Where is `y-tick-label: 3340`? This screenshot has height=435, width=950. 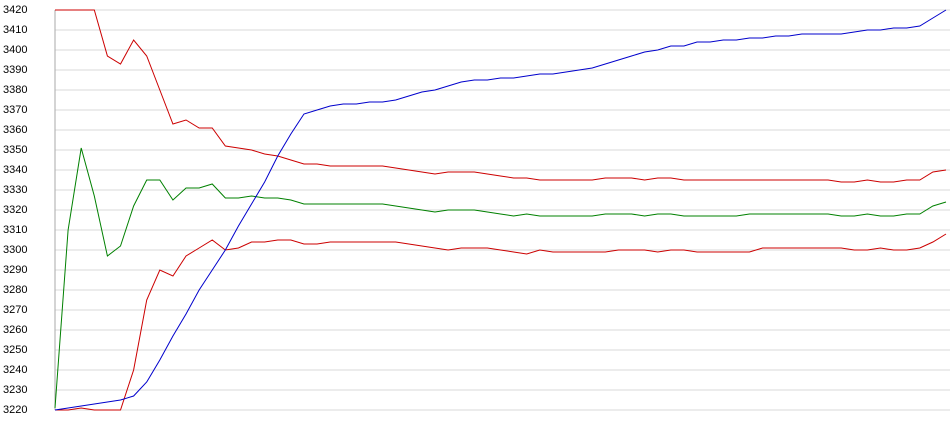 y-tick-label: 3340 is located at coordinates (15, 170).